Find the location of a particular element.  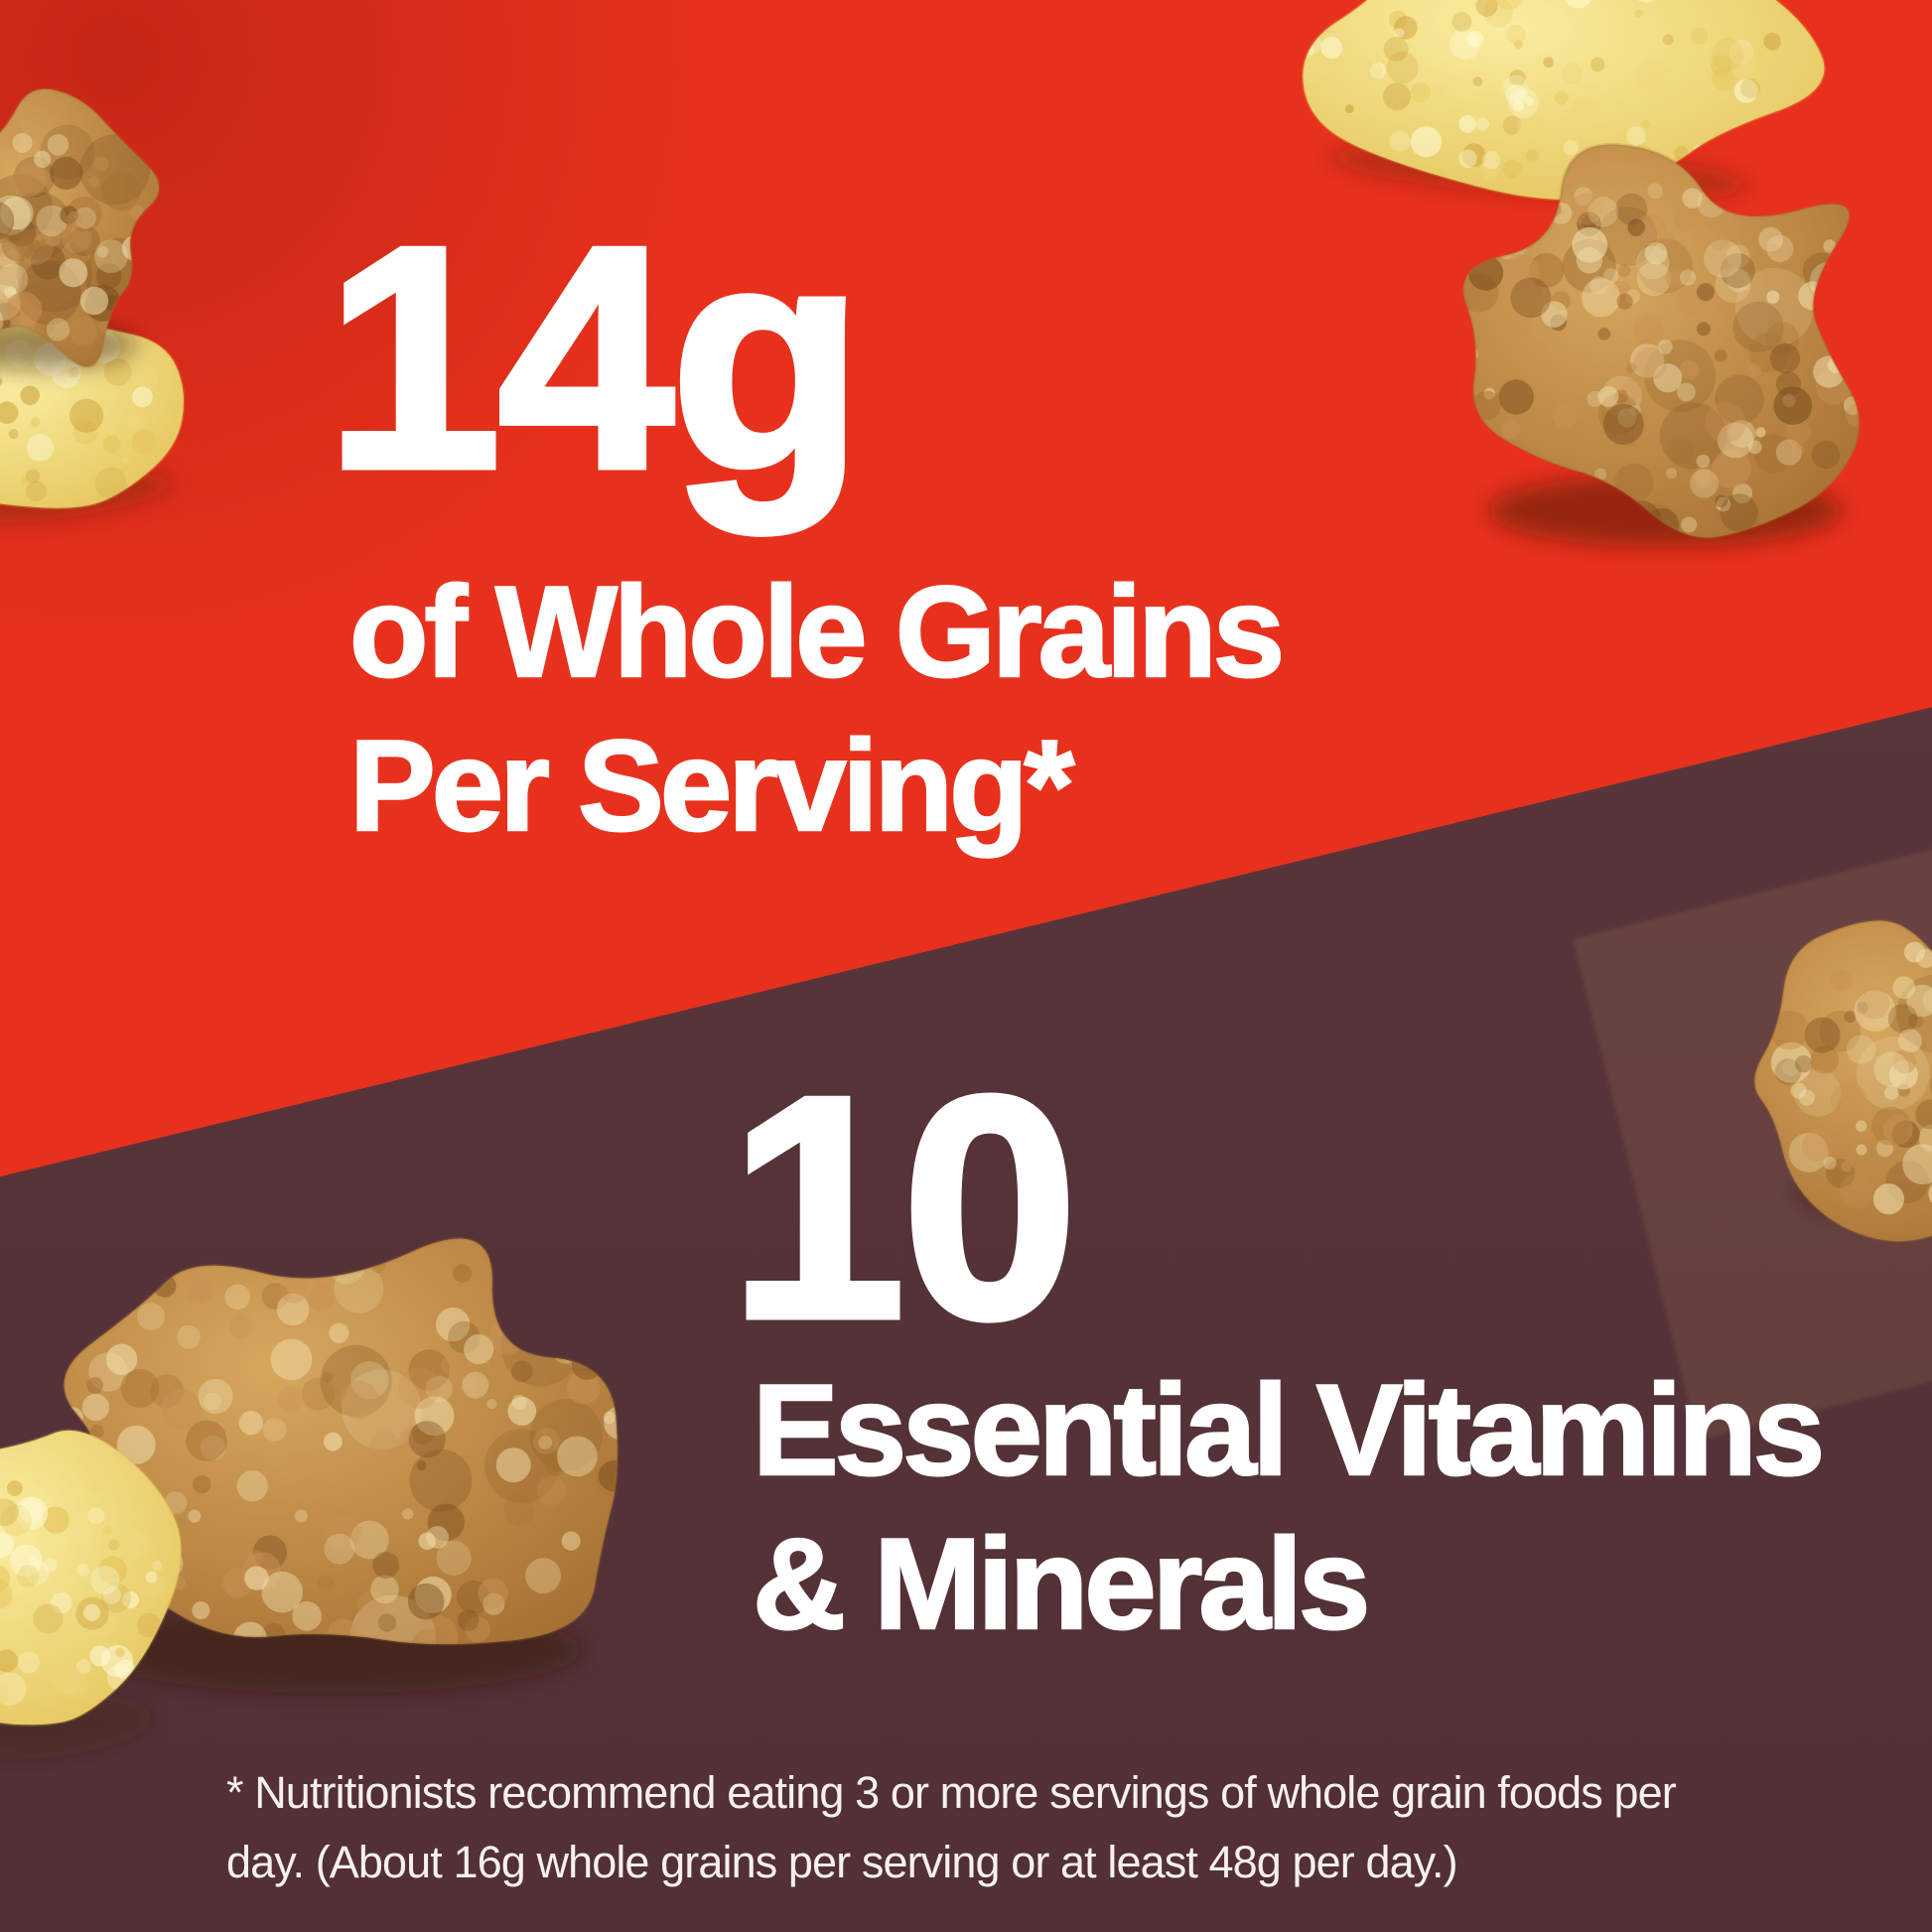

whole-grains-amount: 14g is located at coordinates (594, 358).